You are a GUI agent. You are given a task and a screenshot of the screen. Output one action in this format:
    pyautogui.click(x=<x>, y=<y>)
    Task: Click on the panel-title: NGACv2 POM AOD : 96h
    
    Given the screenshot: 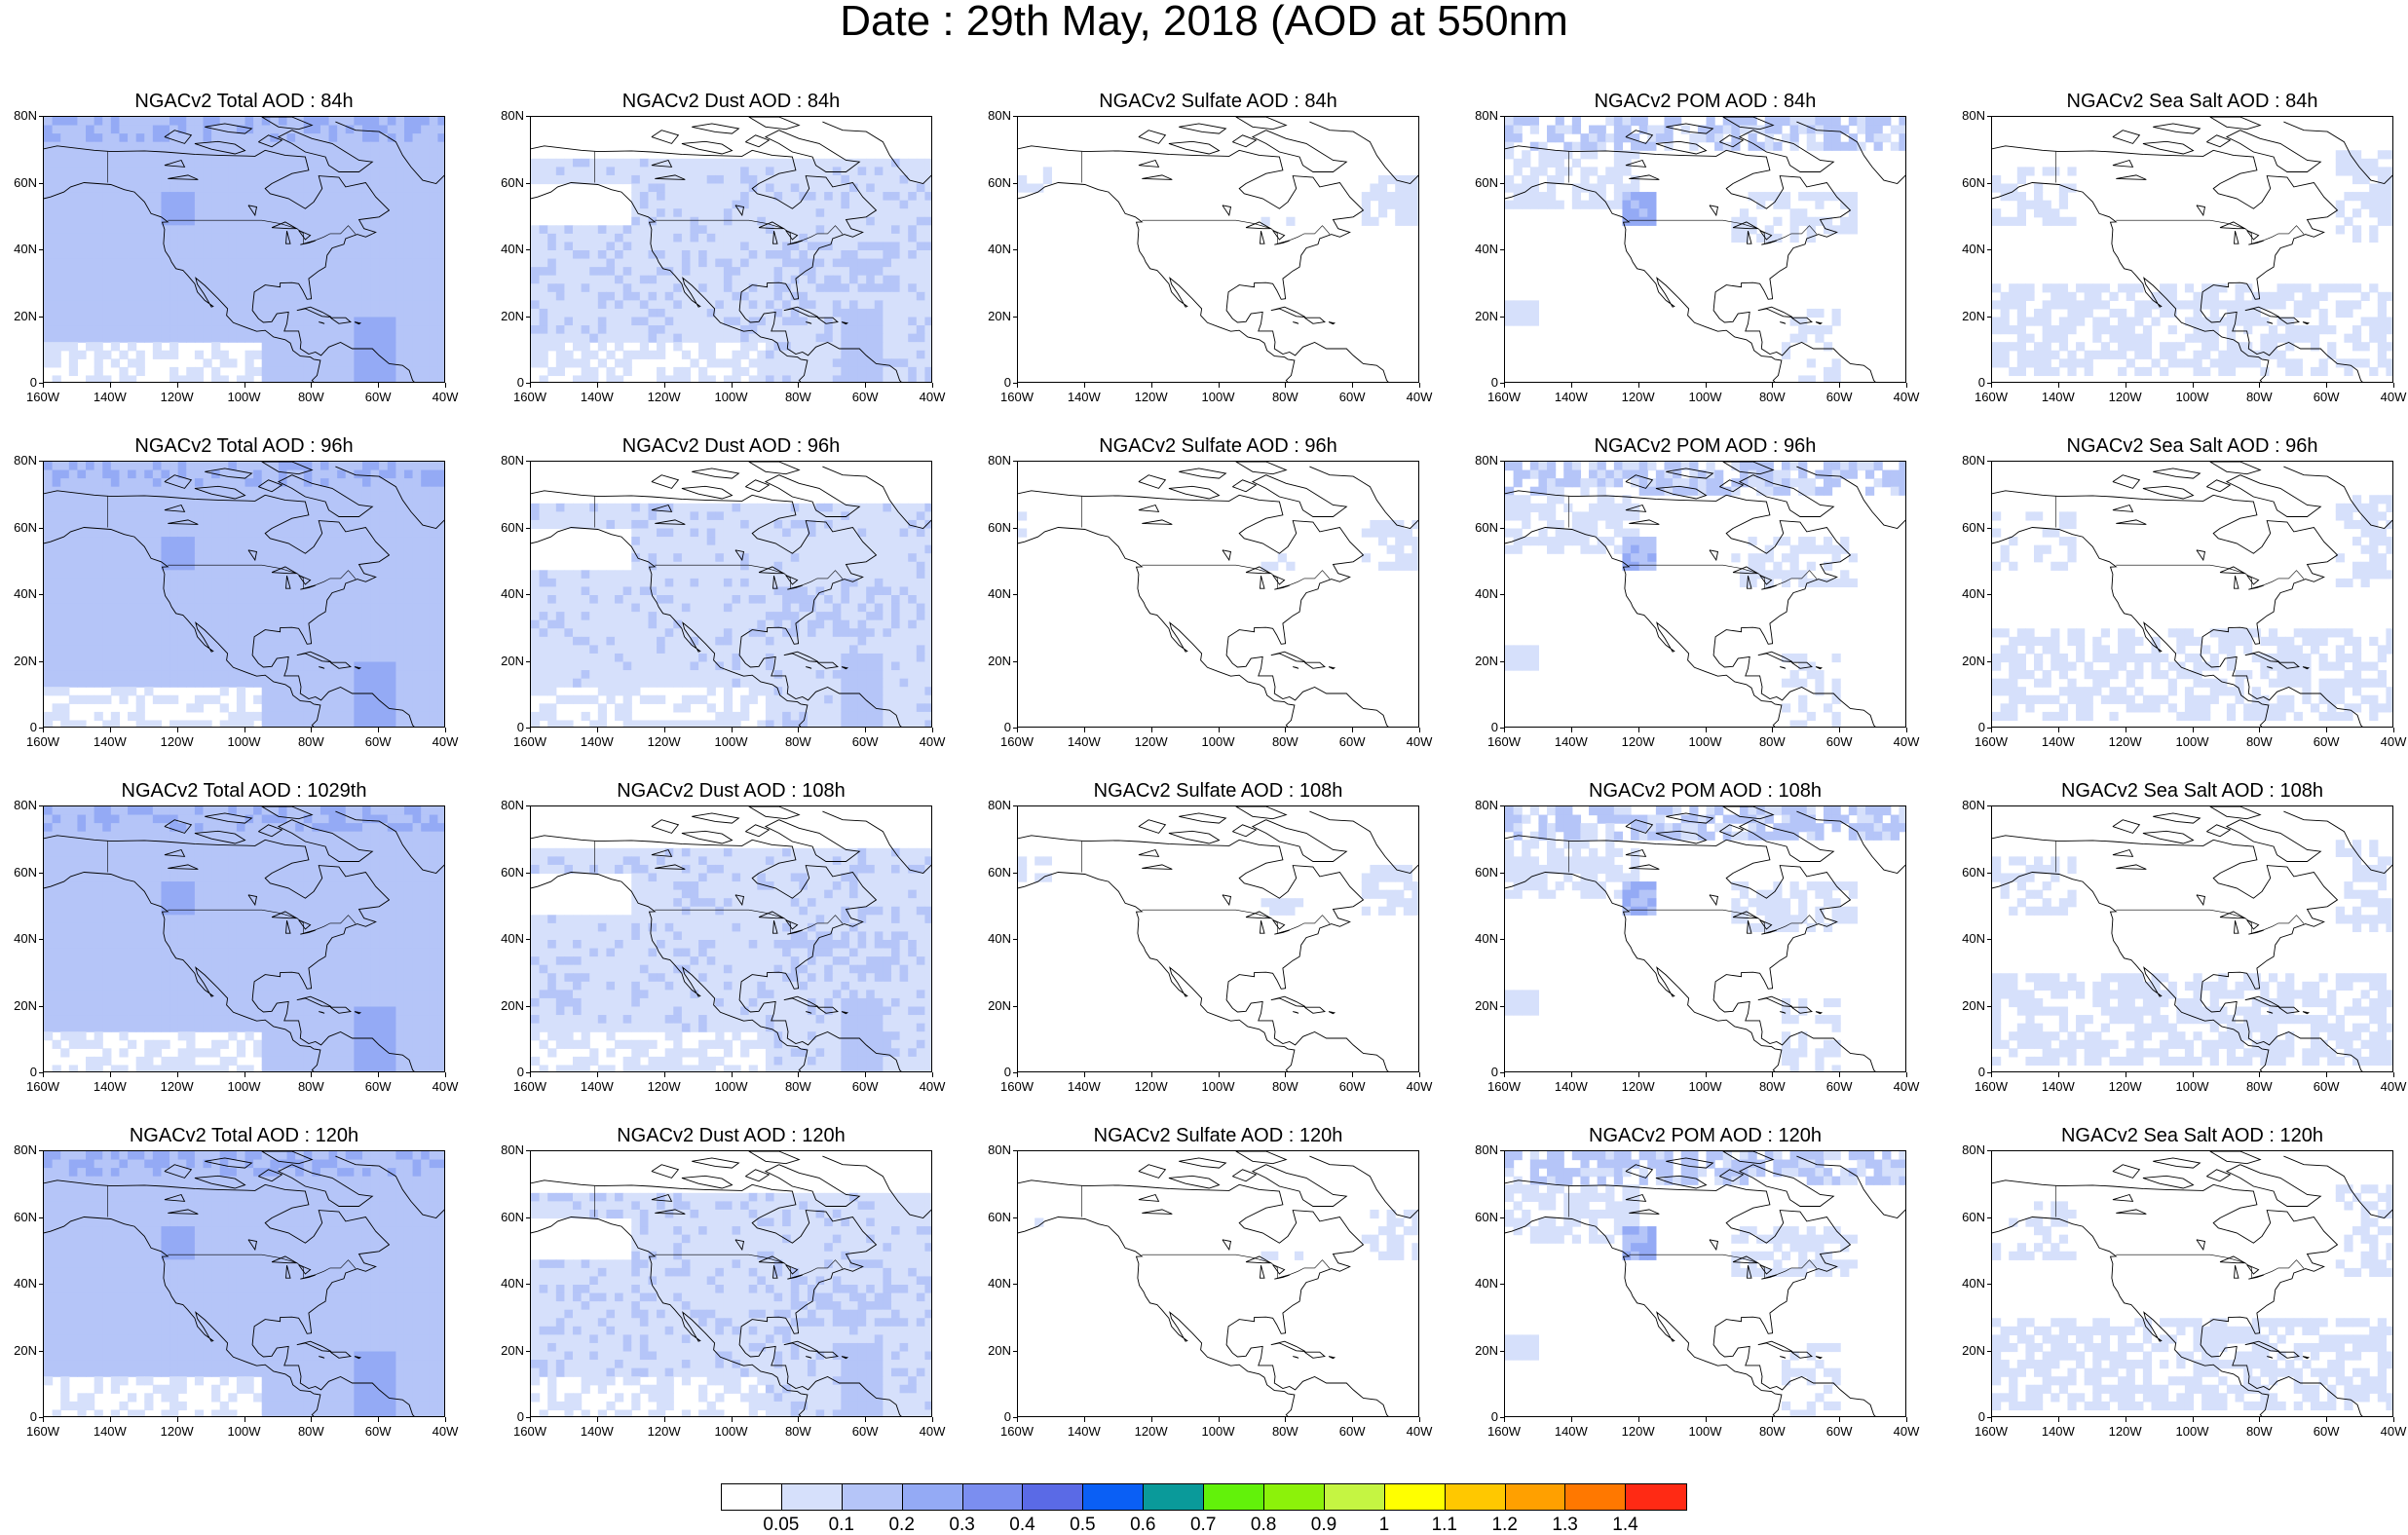 What is the action you would take?
    pyautogui.click(x=1705, y=446)
    